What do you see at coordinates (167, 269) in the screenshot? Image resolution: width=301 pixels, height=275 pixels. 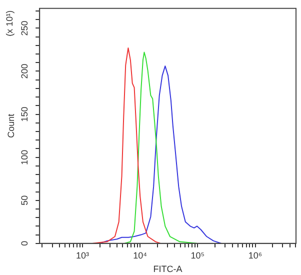 I see `x-axis-title: FITC-A` at bounding box center [167, 269].